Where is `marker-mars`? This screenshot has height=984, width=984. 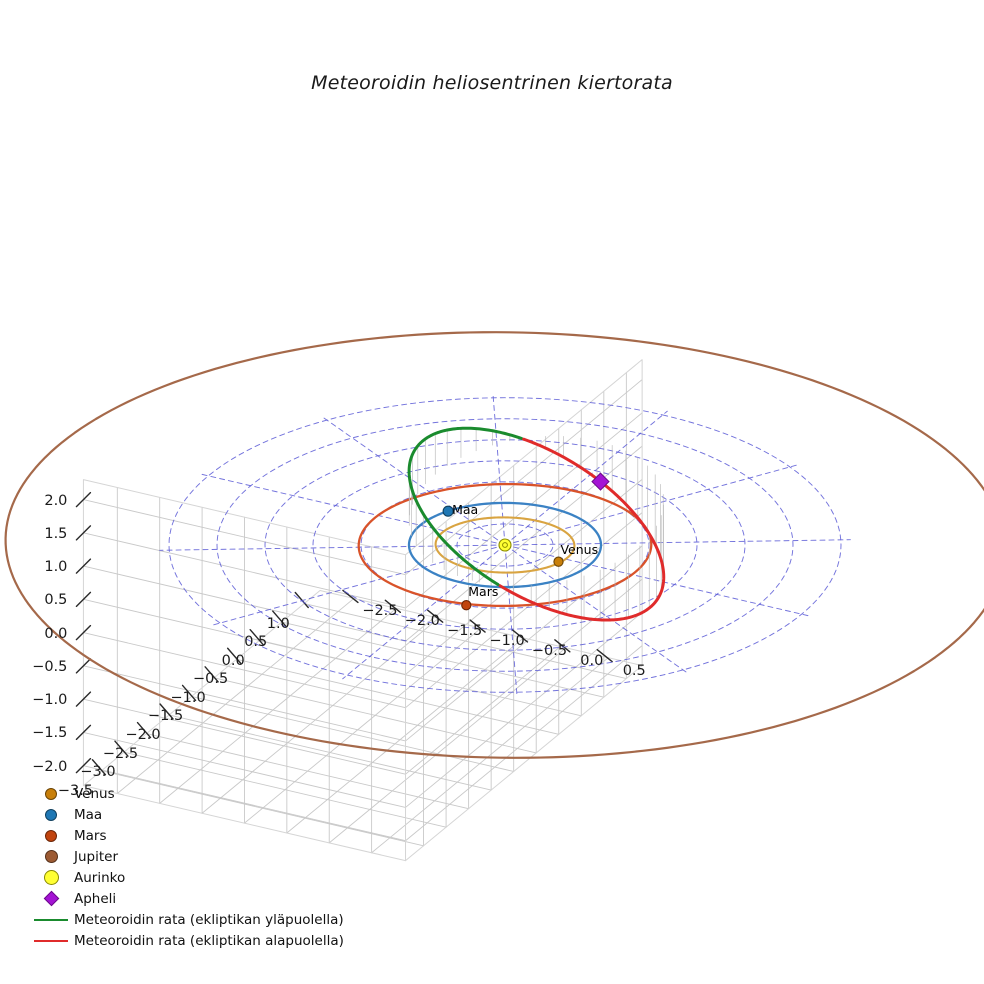 marker-mars is located at coordinates (466, 605).